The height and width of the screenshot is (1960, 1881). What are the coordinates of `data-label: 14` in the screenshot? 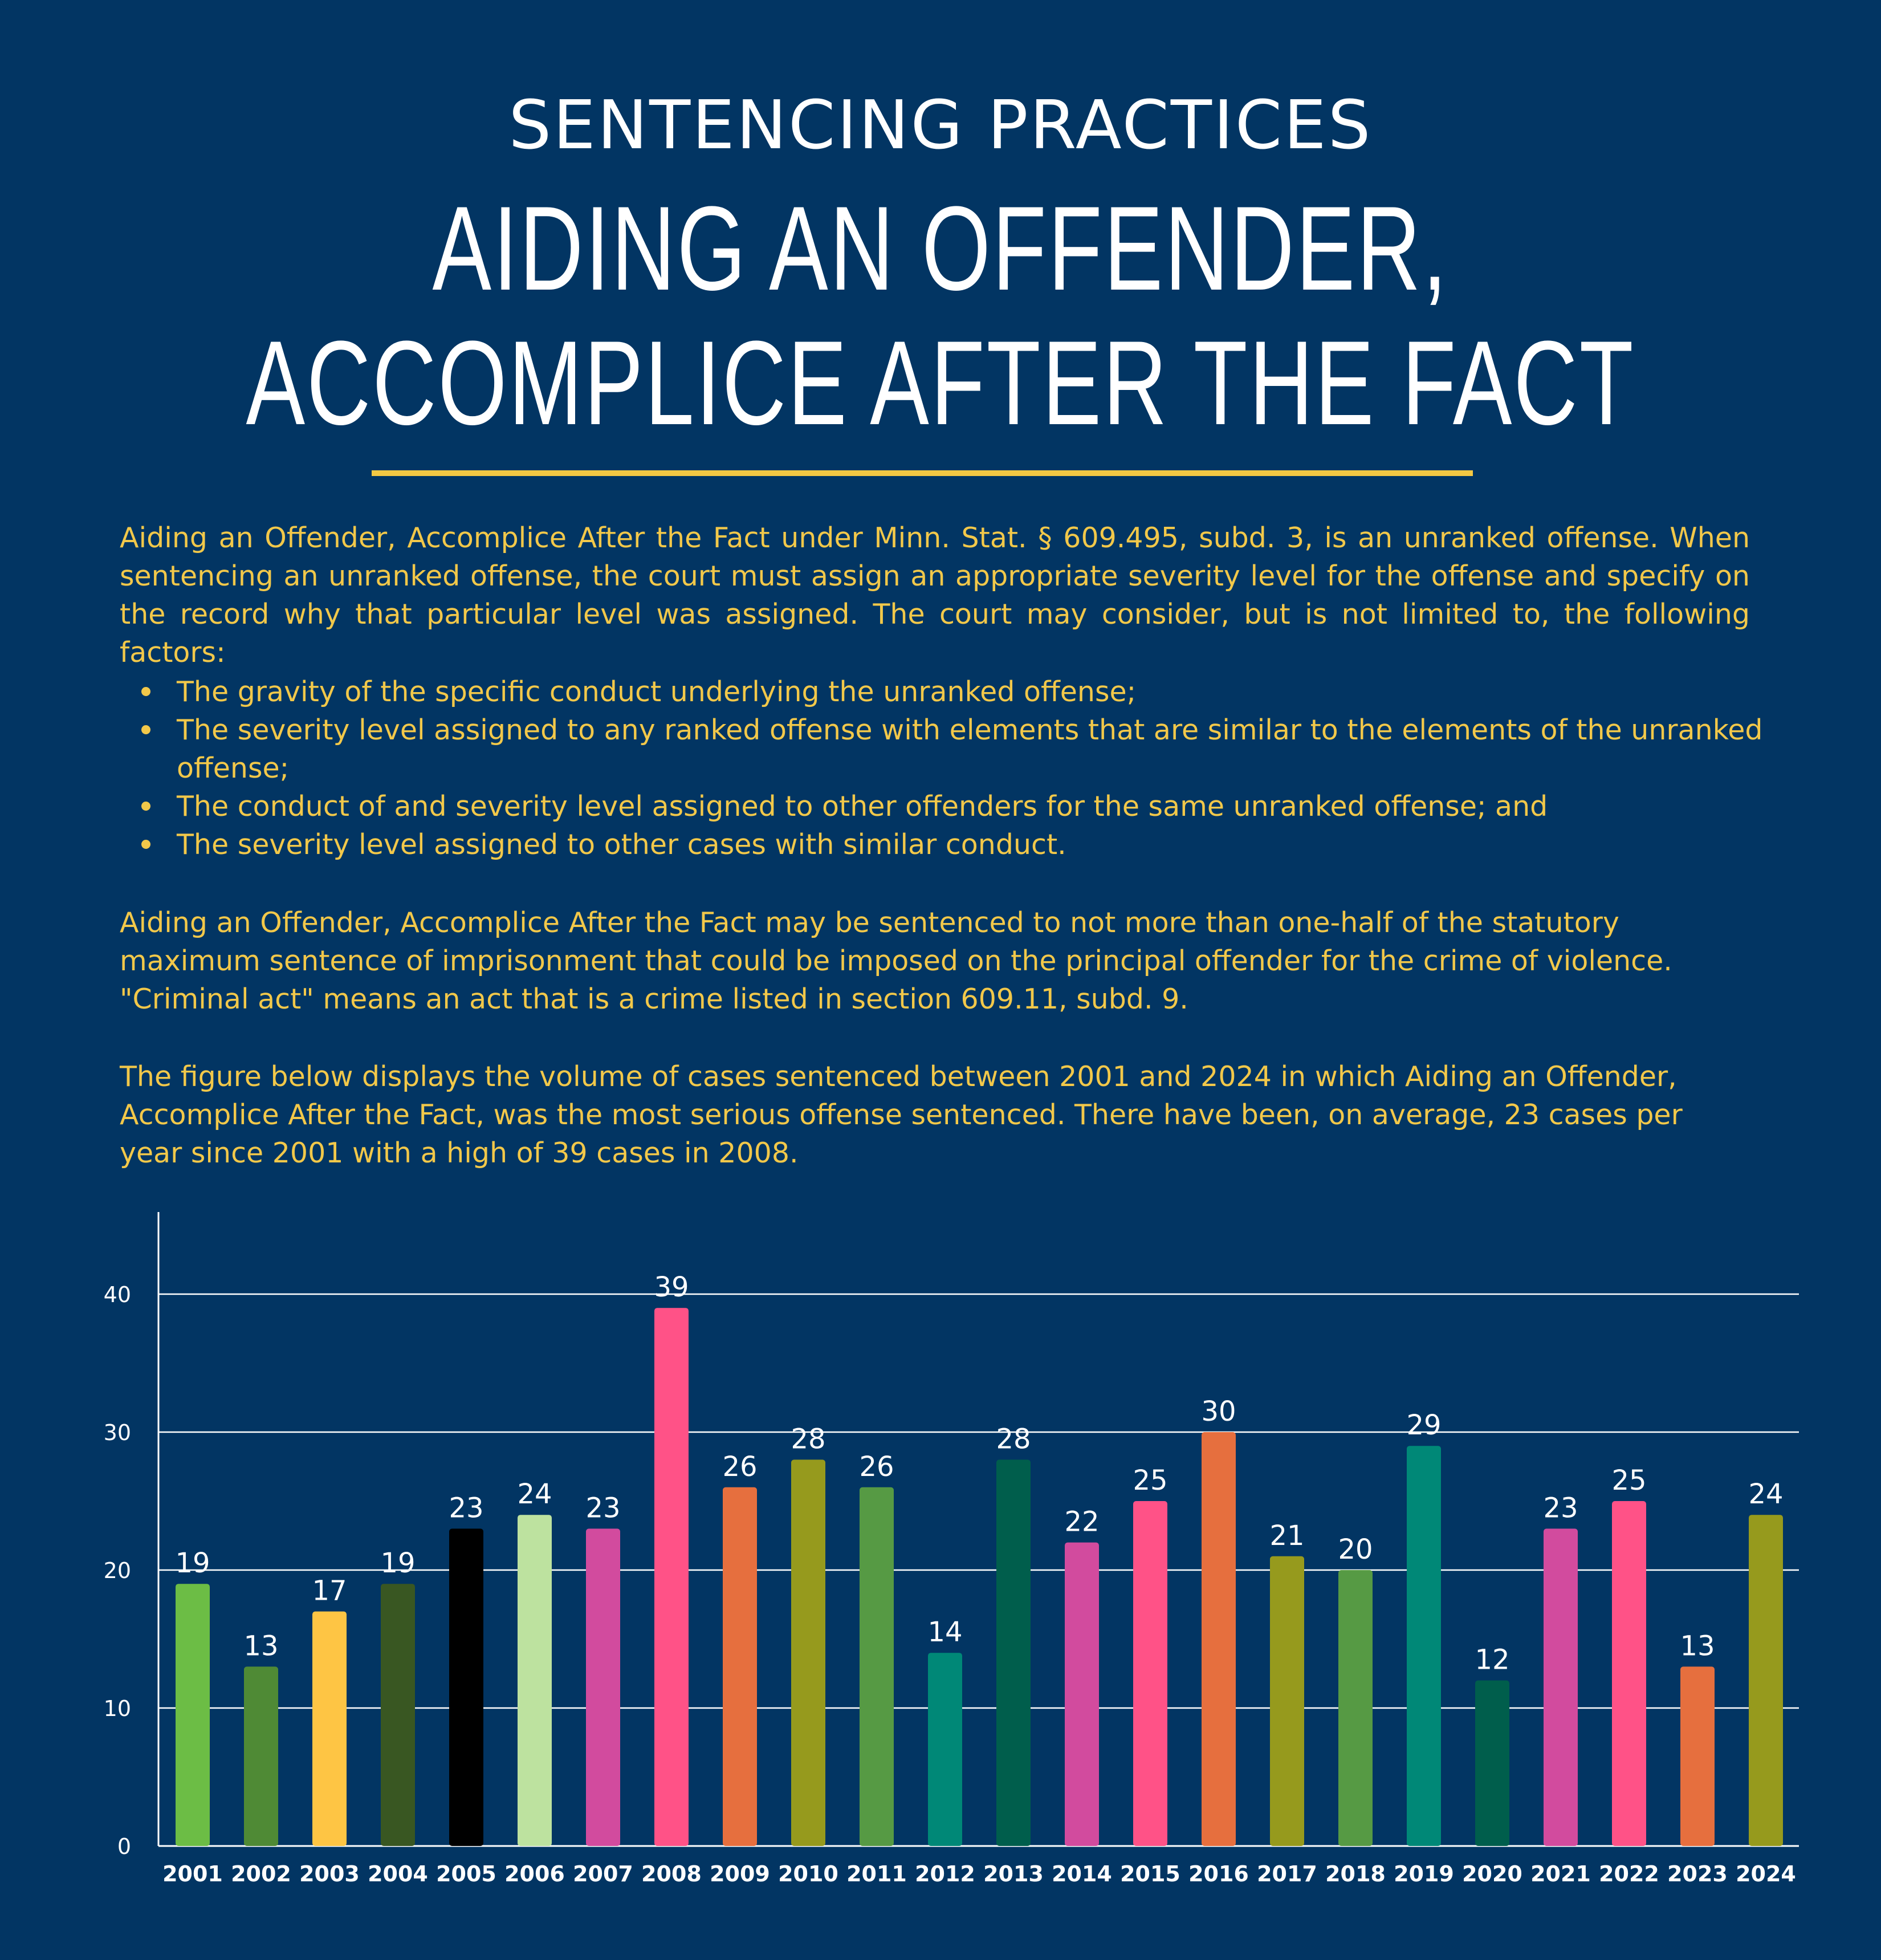 It's located at (944, 1632).